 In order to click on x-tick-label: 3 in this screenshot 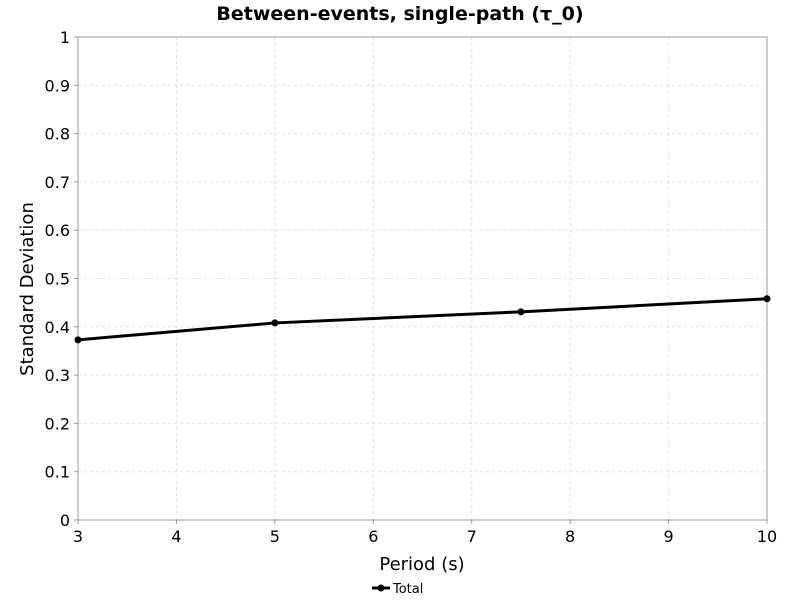, I will do `click(78, 536)`.